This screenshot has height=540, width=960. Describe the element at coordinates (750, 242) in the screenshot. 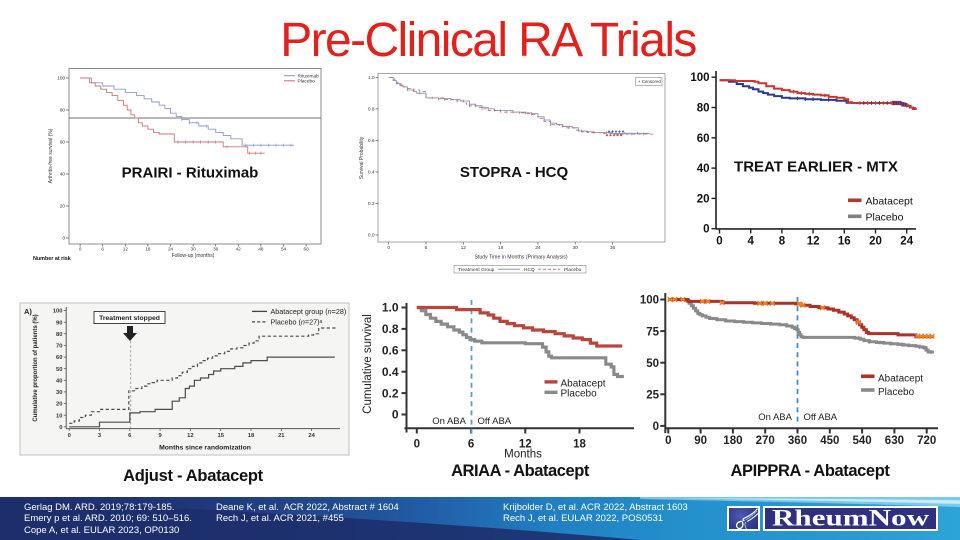

I see `svg-text: 4` at that location.